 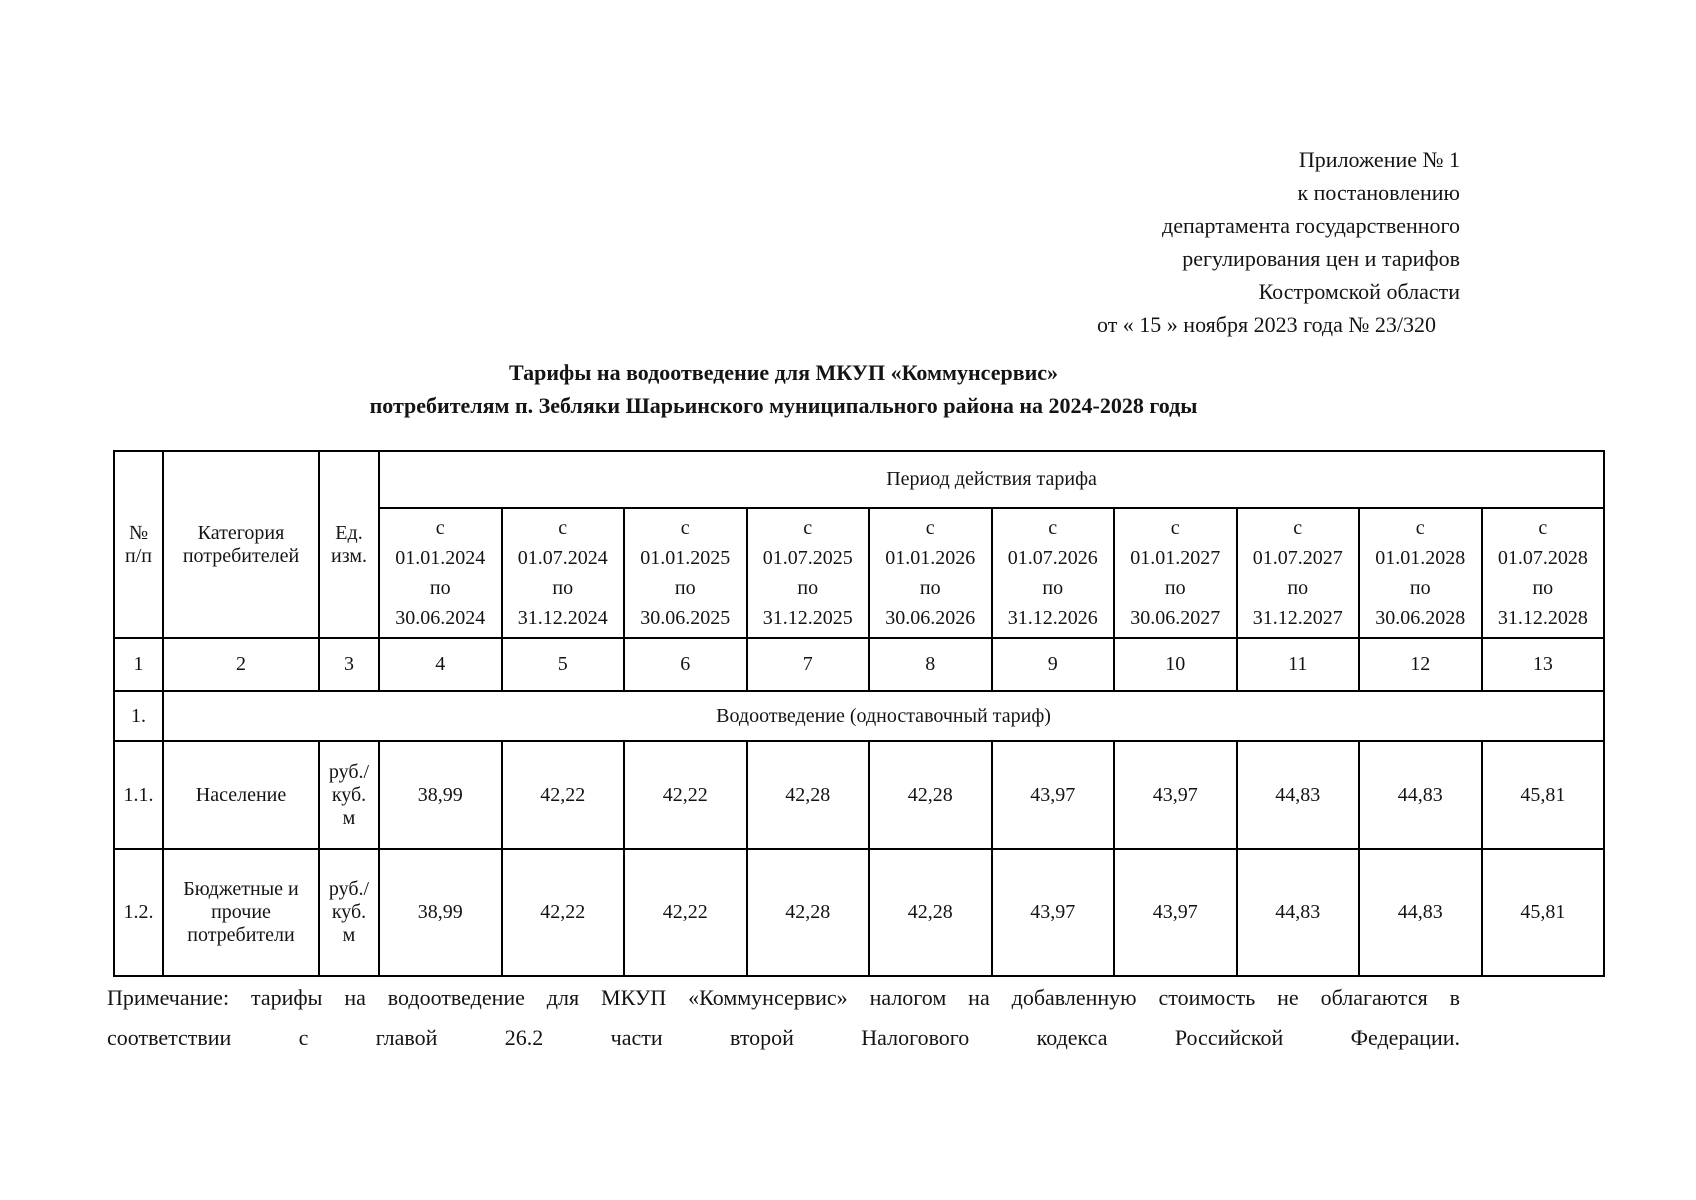 What do you see at coordinates (1543, 664) in the screenshot?
I see `column-number: 13` at bounding box center [1543, 664].